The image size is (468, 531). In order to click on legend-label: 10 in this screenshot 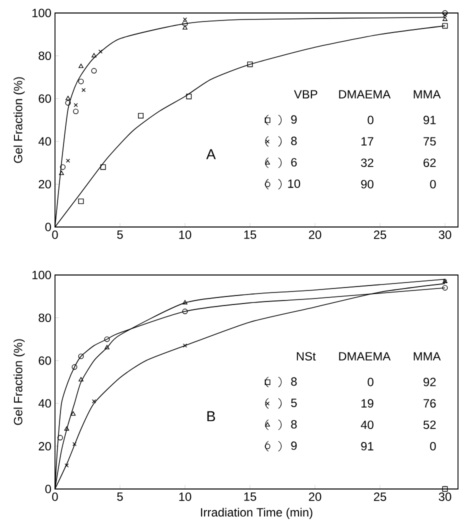, I will do `click(294, 183)`.